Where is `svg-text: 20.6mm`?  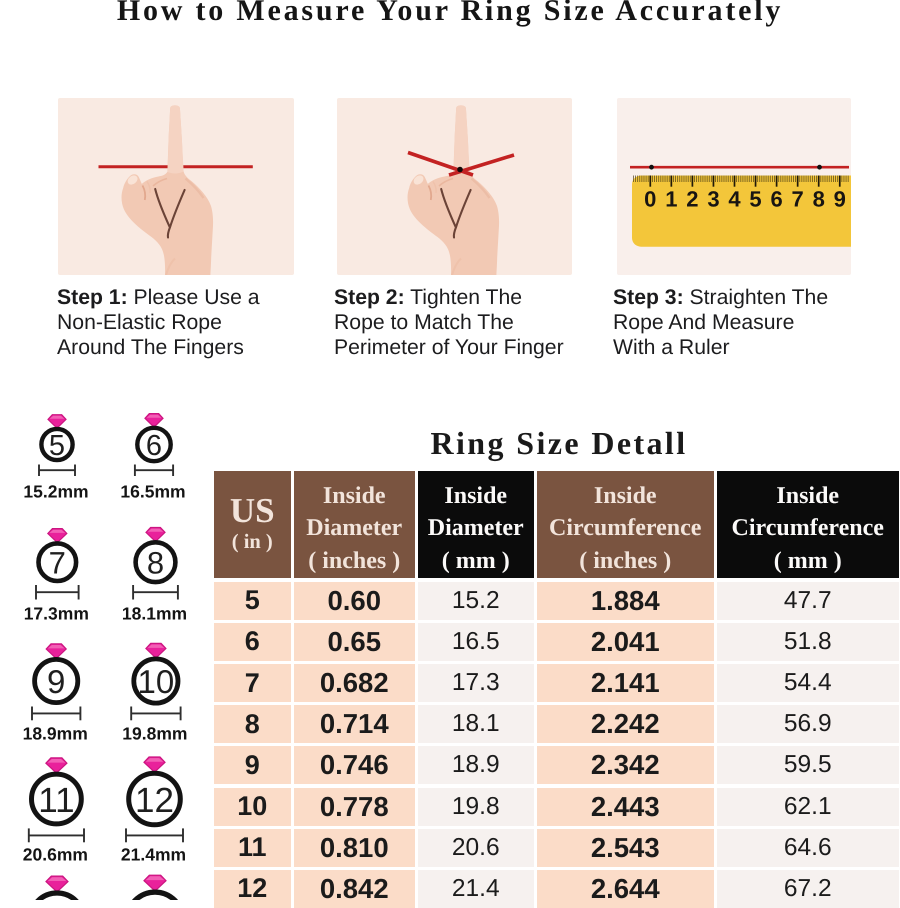 svg-text: 20.6mm is located at coordinates (55, 855).